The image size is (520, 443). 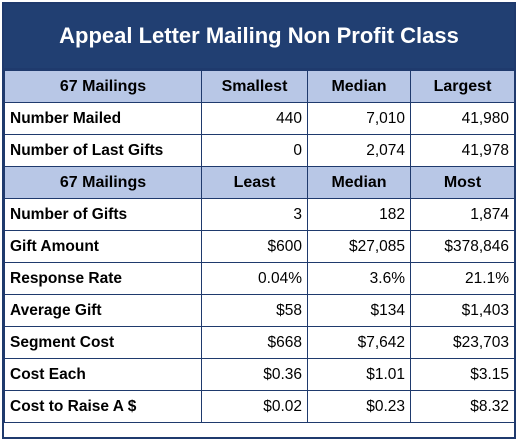 What do you see at coordinates (103, 278) in the screenshot?
I see `row-label: Response Rate` at bounding box center [103, 278].